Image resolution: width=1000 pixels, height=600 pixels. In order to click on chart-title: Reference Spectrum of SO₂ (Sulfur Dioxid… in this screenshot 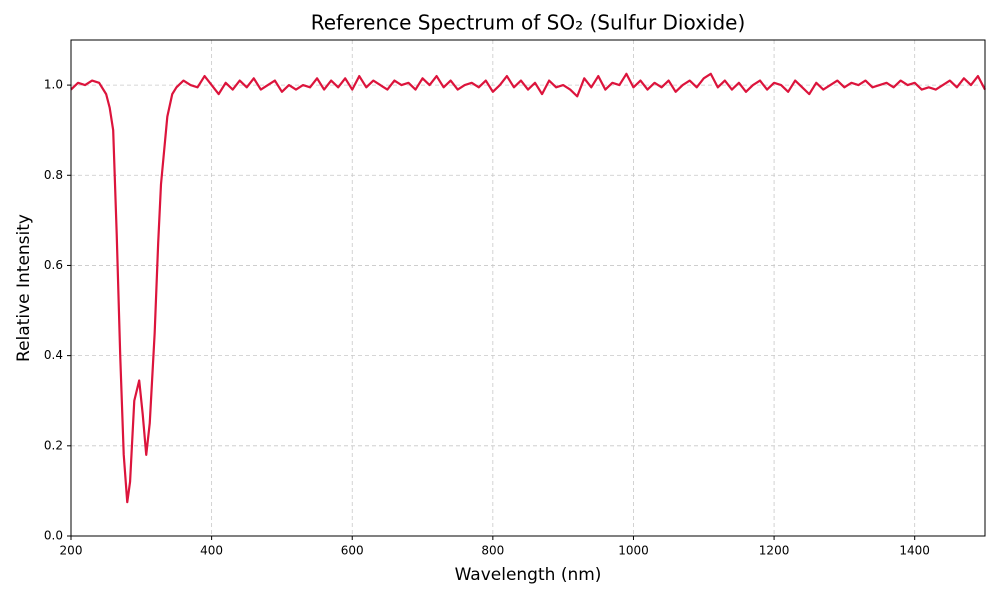, I will do `click(528, 23)`.